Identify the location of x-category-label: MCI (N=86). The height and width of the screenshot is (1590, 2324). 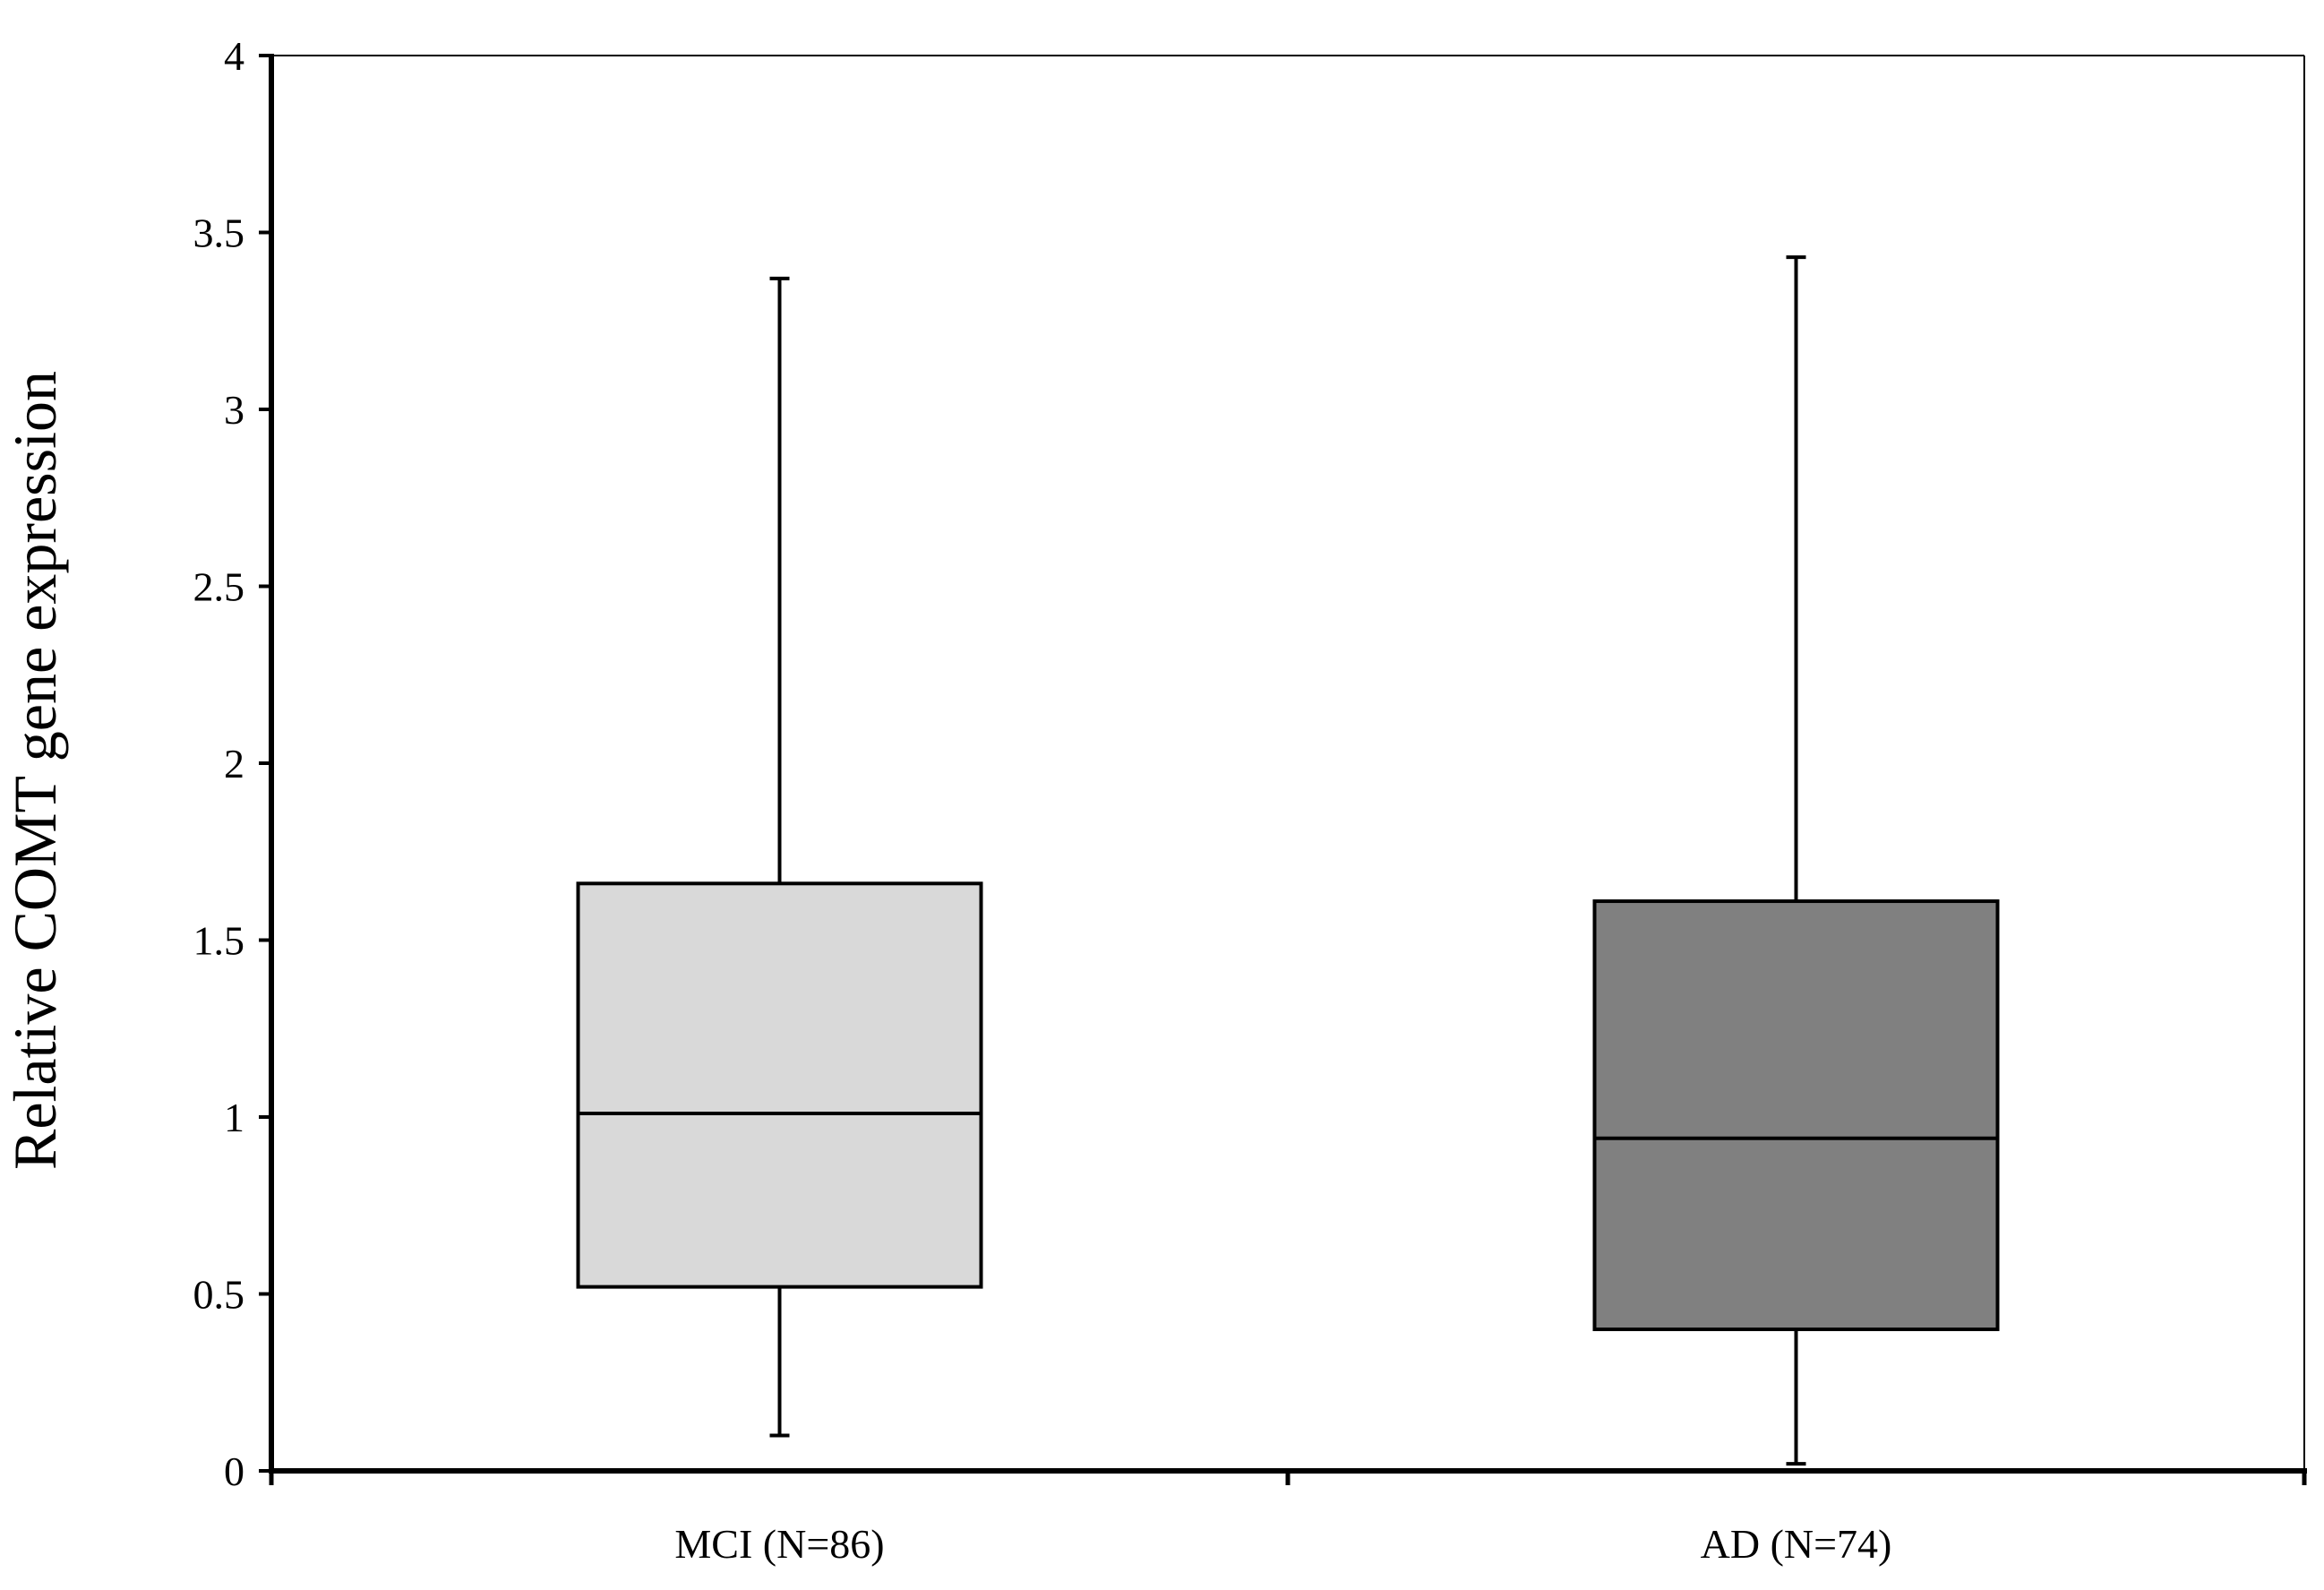
(779, 1544).